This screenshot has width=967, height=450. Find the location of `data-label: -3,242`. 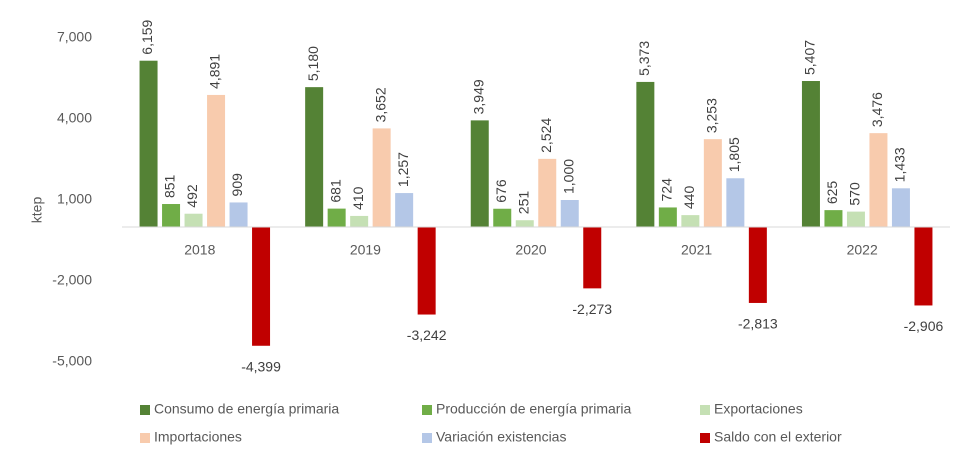

data-label: -3,242 is located at coordinates (427, 335).